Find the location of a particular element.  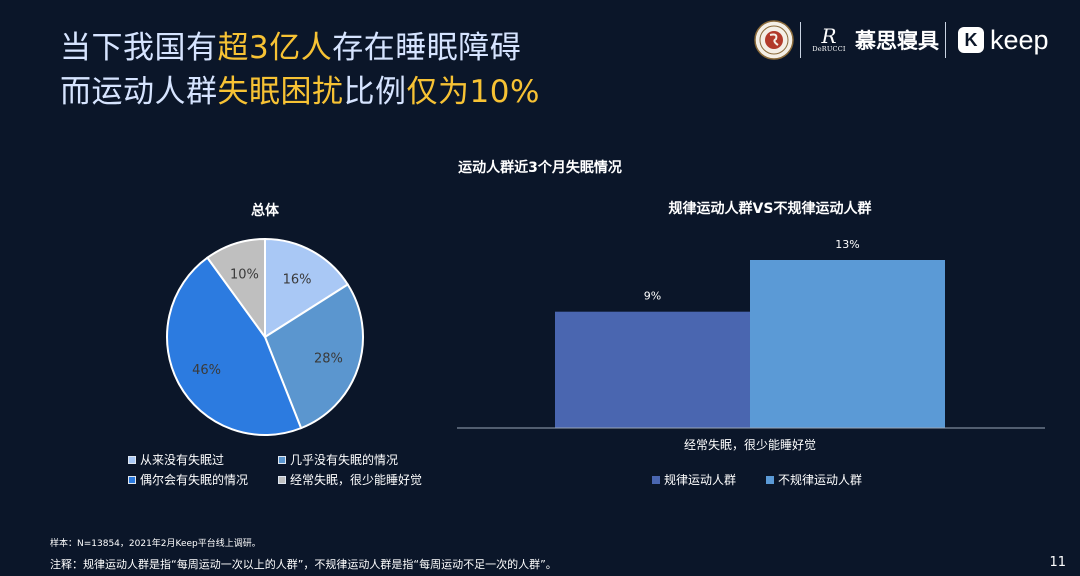

pie-legend: 从来没有失眠过 几乎没有失眠的情况 偶尔会有失眠的情况 经常失眠，很少能睡好觉 is located at coordinates (288, 471).